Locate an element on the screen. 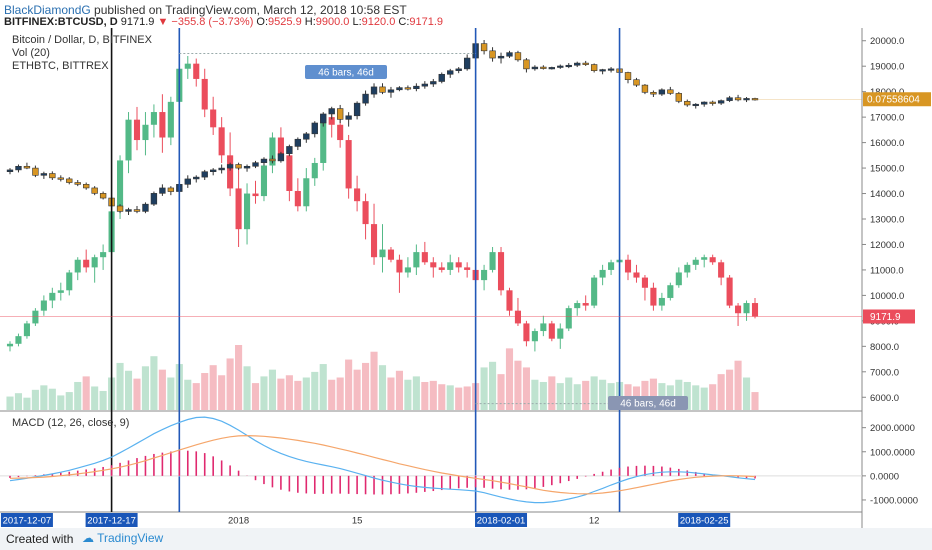  tradingview-logo: ☁ TradingView is located at coordinates (122, 538).